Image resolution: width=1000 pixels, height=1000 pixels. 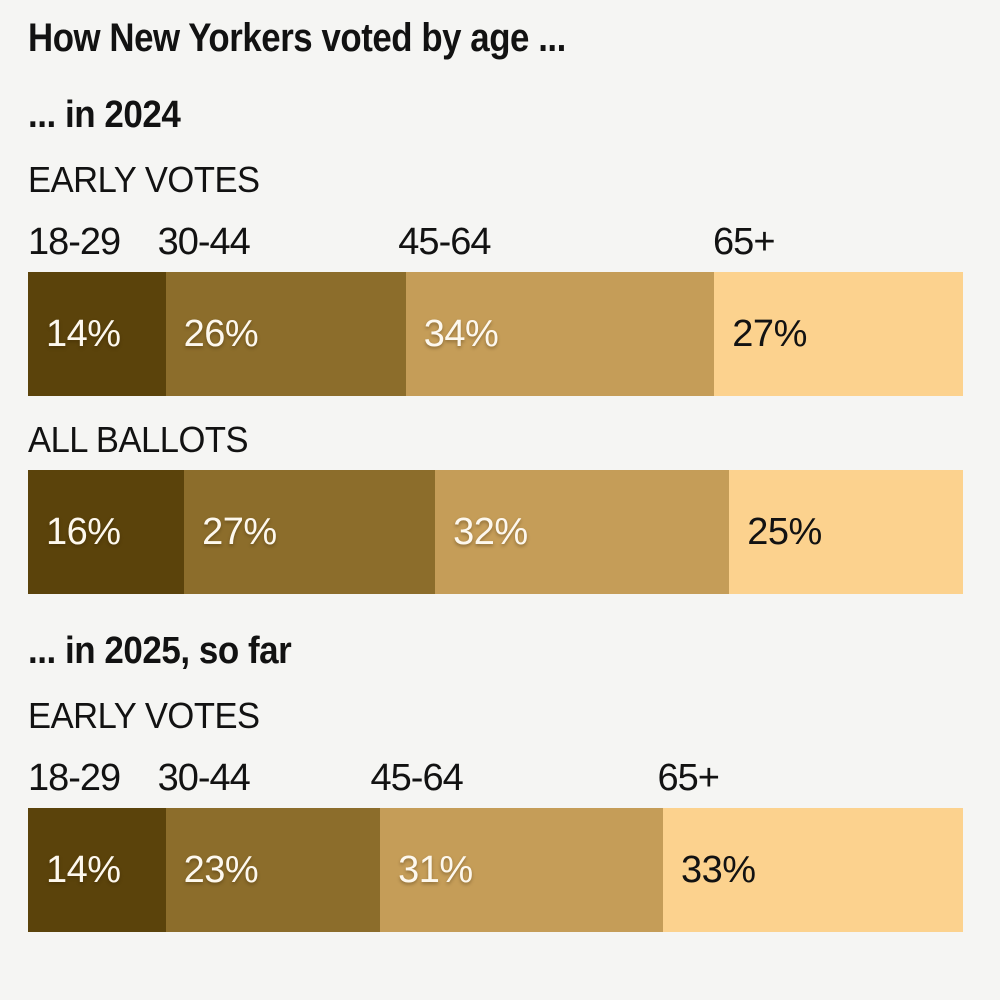 What do you see at coordinates (461, 333) in the screenshot?
I see `segment-value: 34%` at bounding box center [461, 333].